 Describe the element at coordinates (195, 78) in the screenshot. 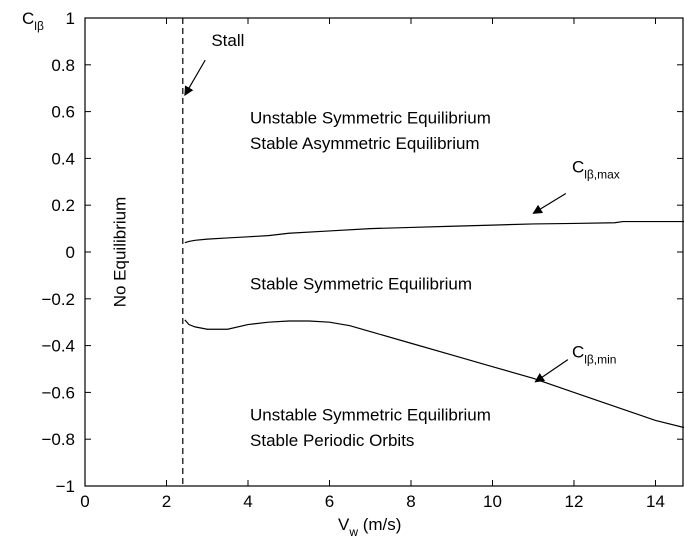

I see `stall-arrow` at that location.